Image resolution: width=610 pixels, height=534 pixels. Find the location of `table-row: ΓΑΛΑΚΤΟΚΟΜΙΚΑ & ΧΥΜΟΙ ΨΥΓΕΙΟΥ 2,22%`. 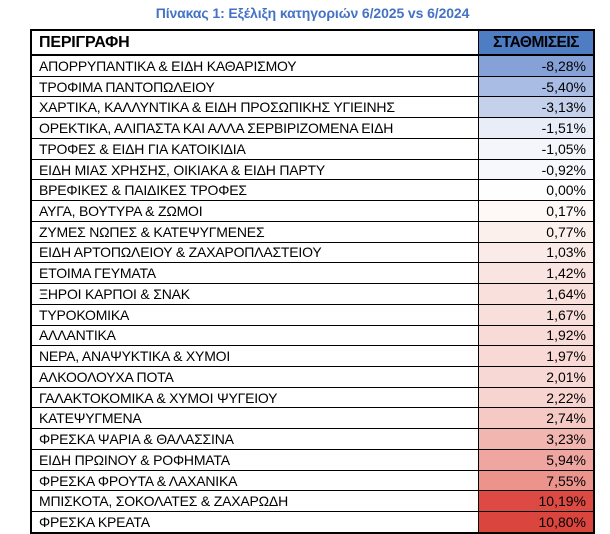

table-row: ΓΑΛΑΚΤΟΚΟΜΙΚΑ & ΧΥΜΟΙ ΨΥΓΕΙΟΥ 2,22% is located at coordinates (312, 397).